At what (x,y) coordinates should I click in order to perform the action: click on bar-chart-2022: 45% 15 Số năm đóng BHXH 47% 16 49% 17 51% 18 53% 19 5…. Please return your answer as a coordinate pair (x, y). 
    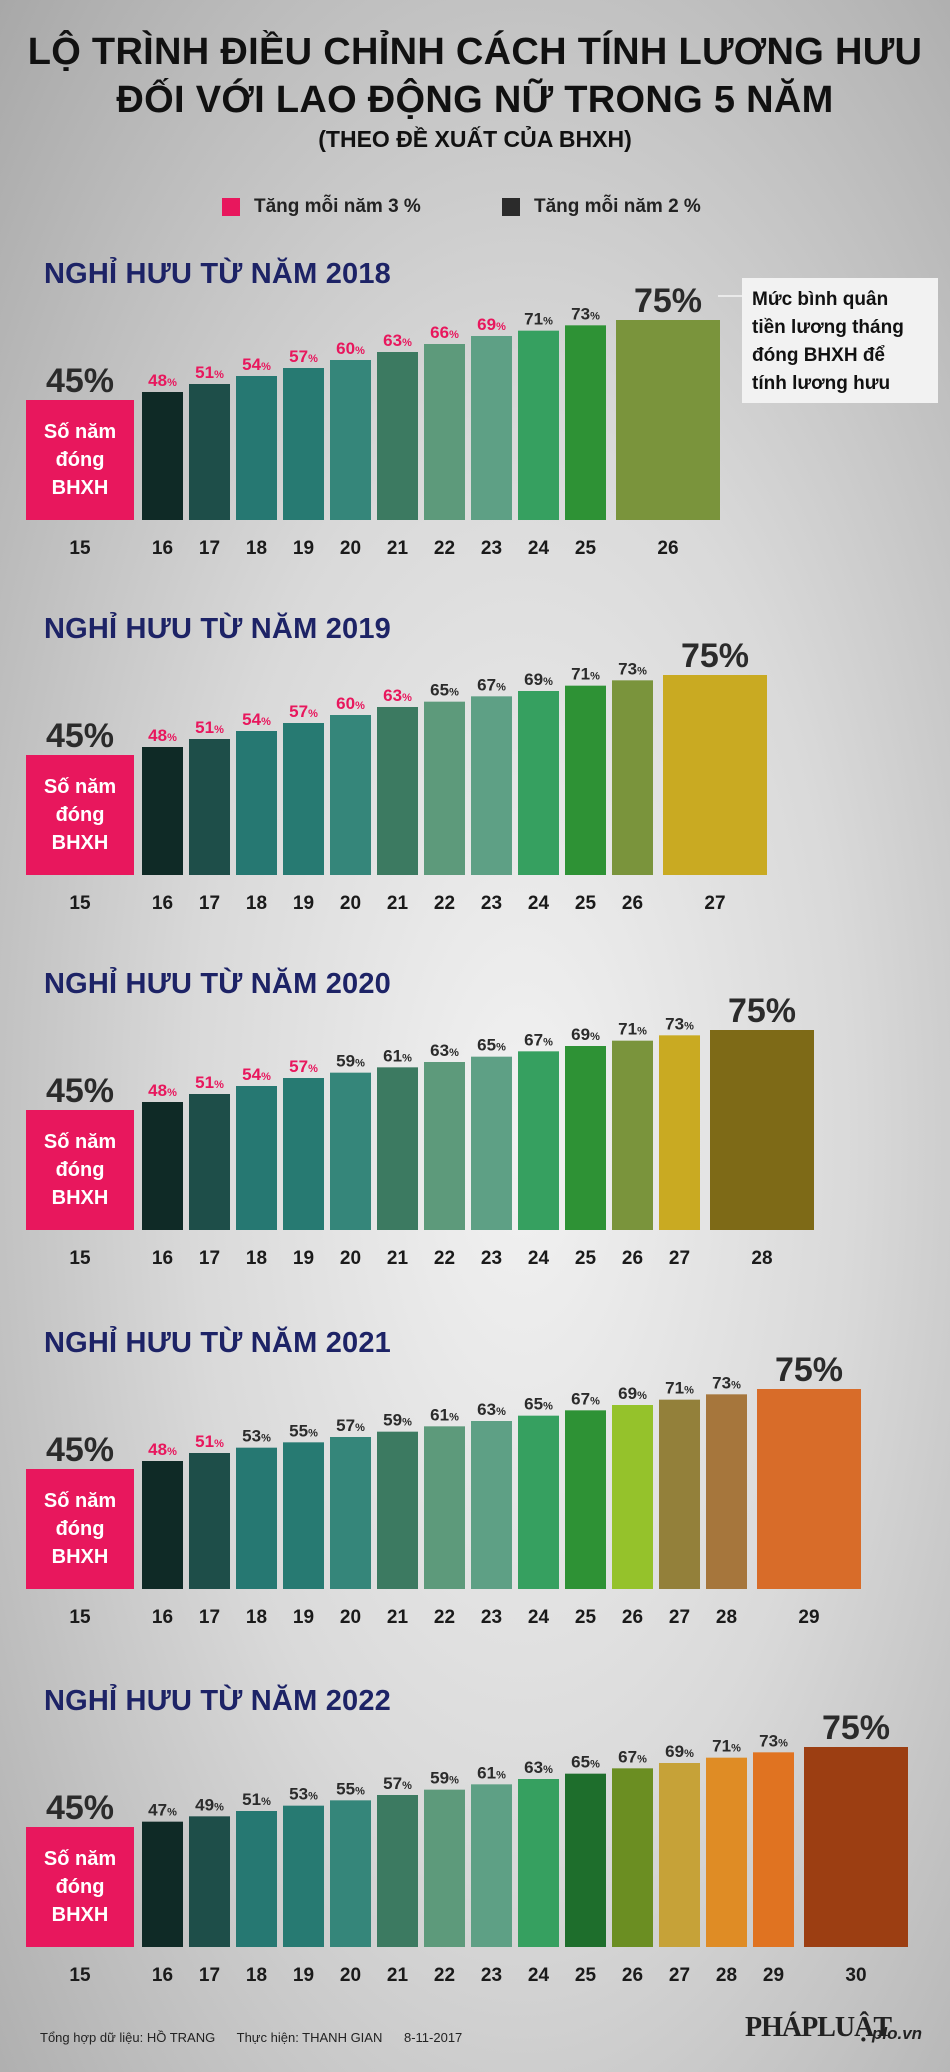
    Looking at the image, I should click on (467, 1847).